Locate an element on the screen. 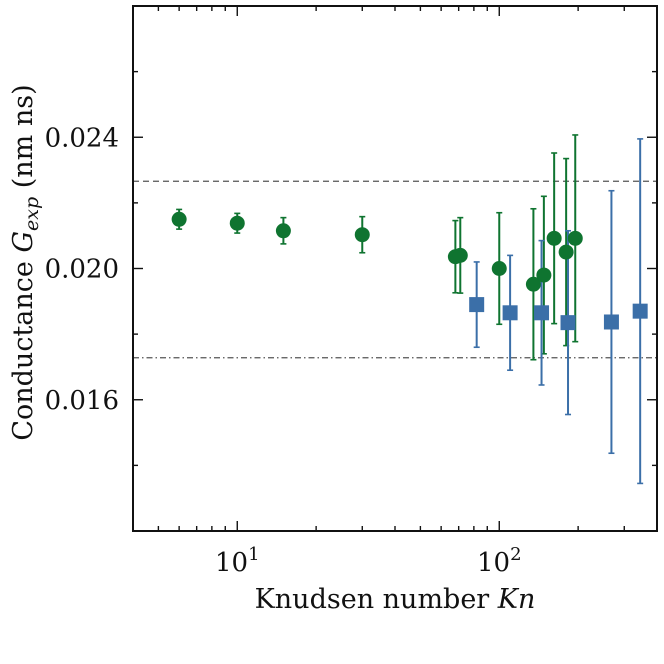  y-axis-label: Conductance Gexp (nm ns) is located at coordinates (25, 262).